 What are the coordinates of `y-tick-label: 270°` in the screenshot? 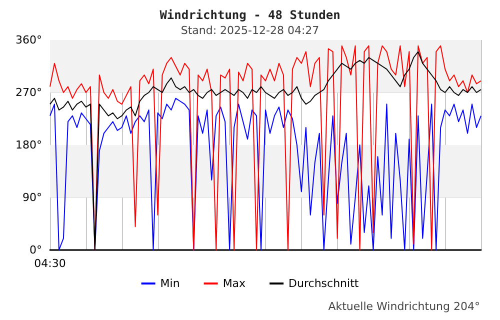 It's located at (29, 92).